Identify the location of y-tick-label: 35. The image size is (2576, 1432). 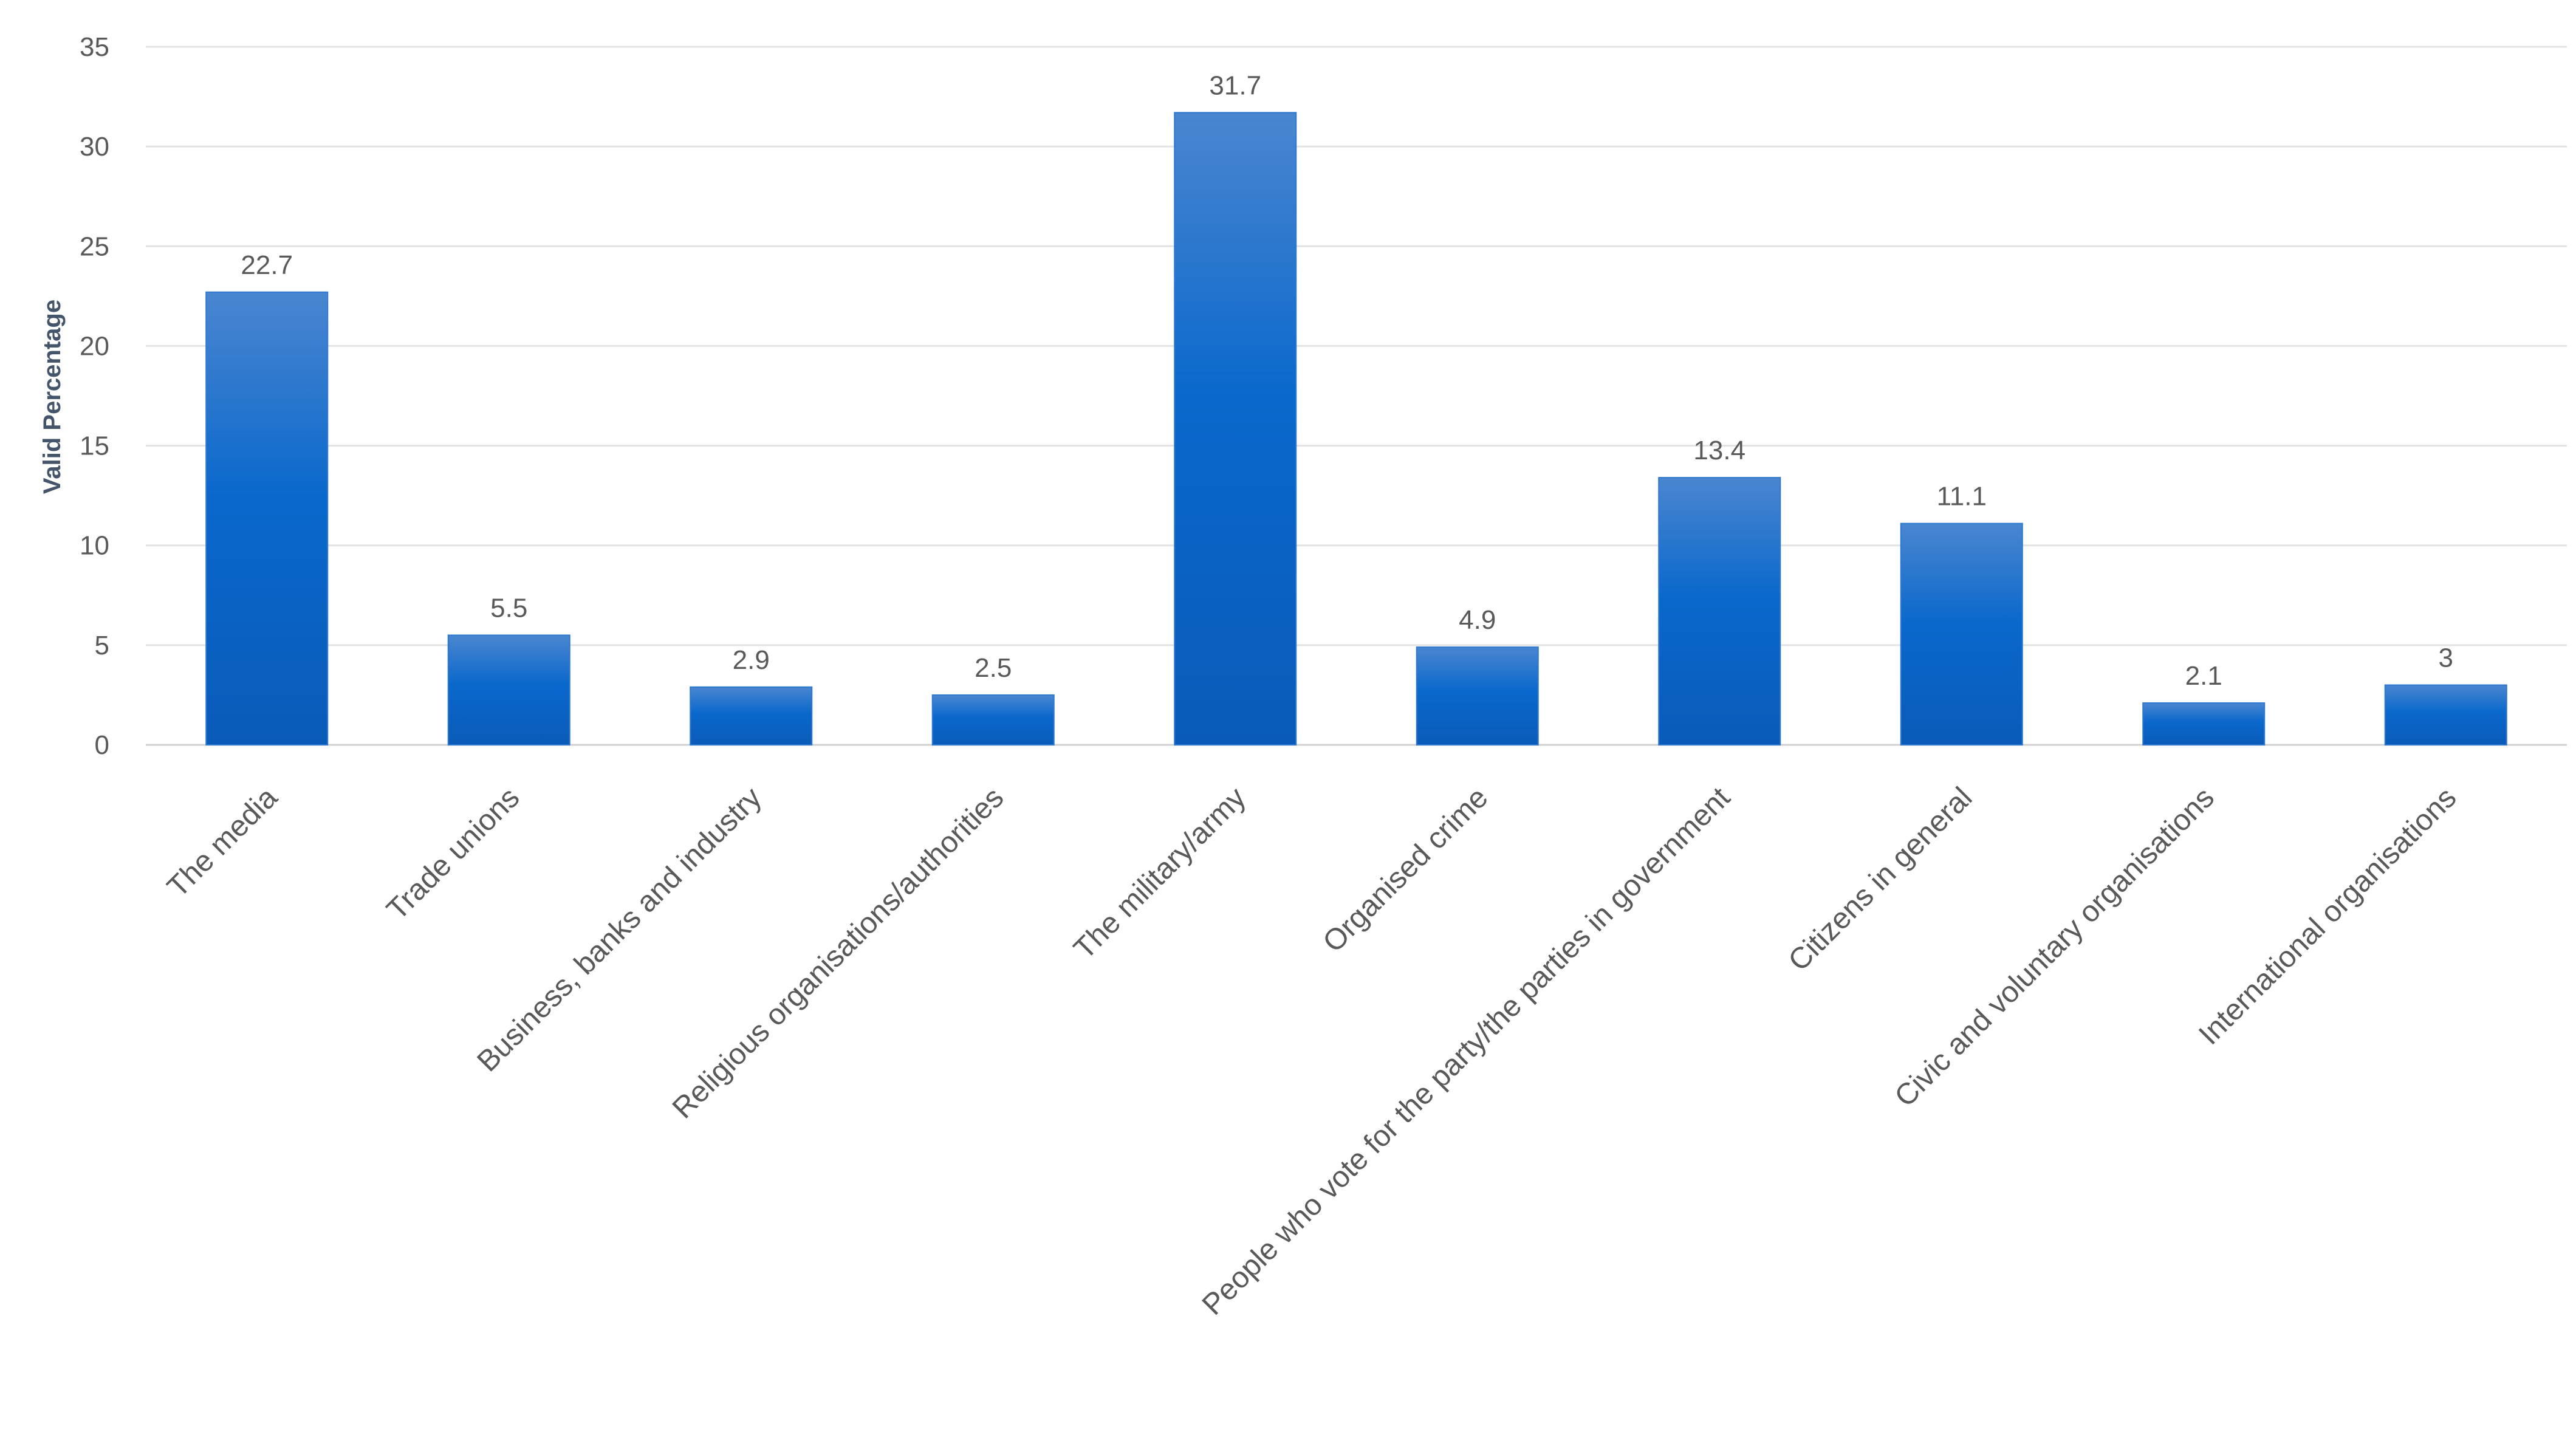
(94, 47).